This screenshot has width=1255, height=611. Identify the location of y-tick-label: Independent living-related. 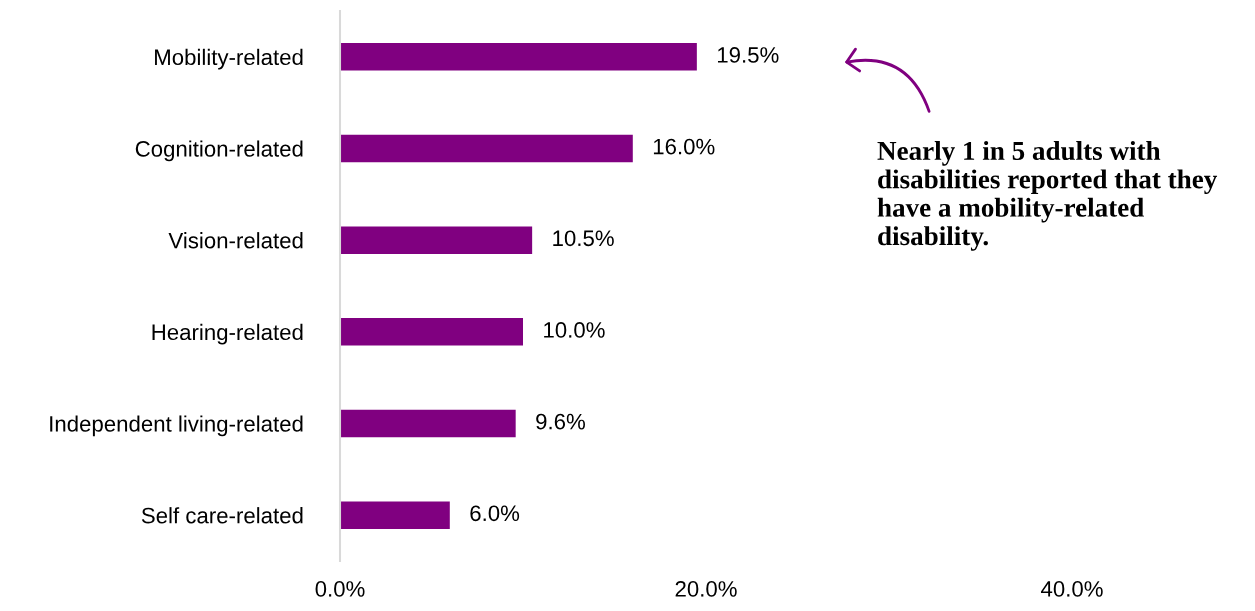
(176, 426).